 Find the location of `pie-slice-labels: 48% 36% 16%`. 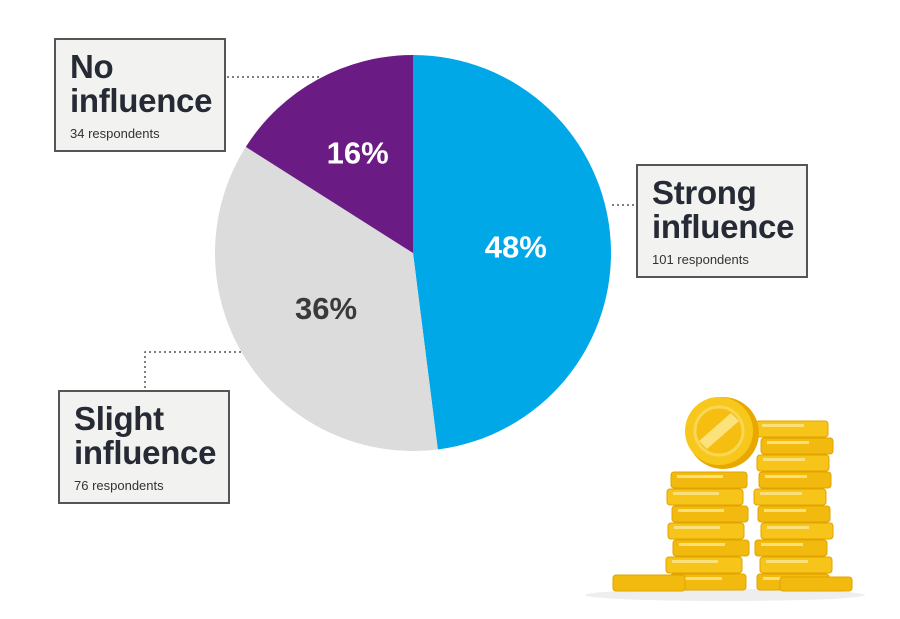

pie-slice-labels: 48% 36% 16% is located at coordinates (421, 230).